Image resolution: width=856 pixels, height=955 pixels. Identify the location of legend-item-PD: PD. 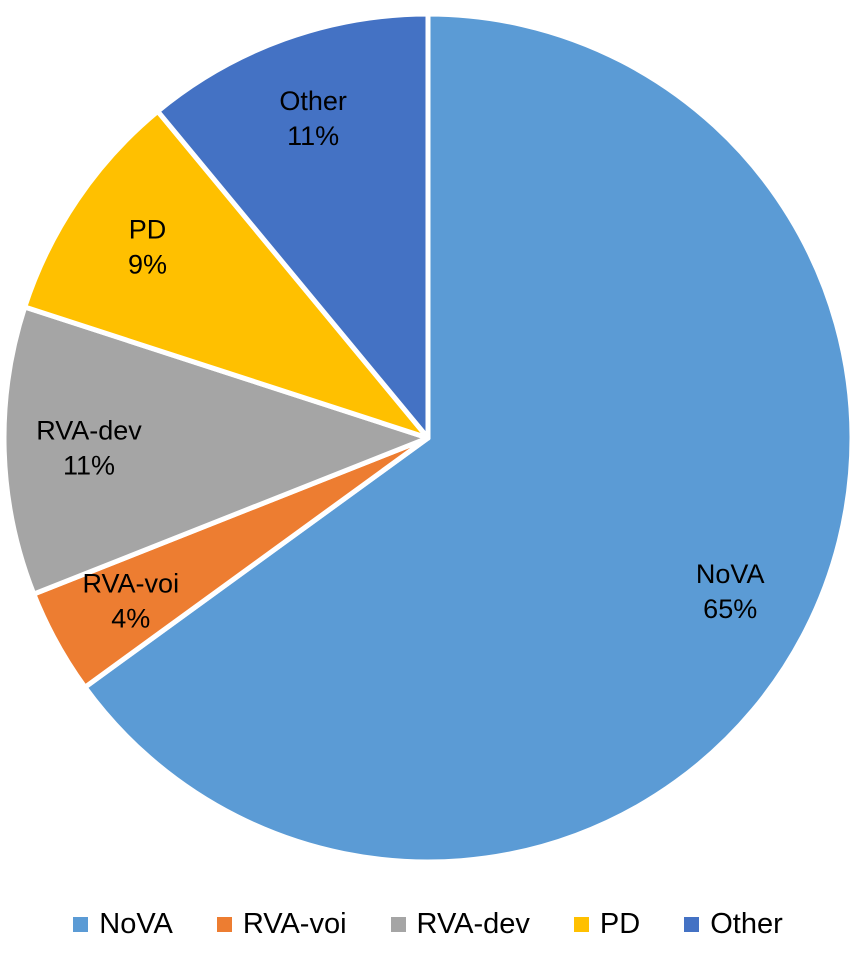
(607, 924).